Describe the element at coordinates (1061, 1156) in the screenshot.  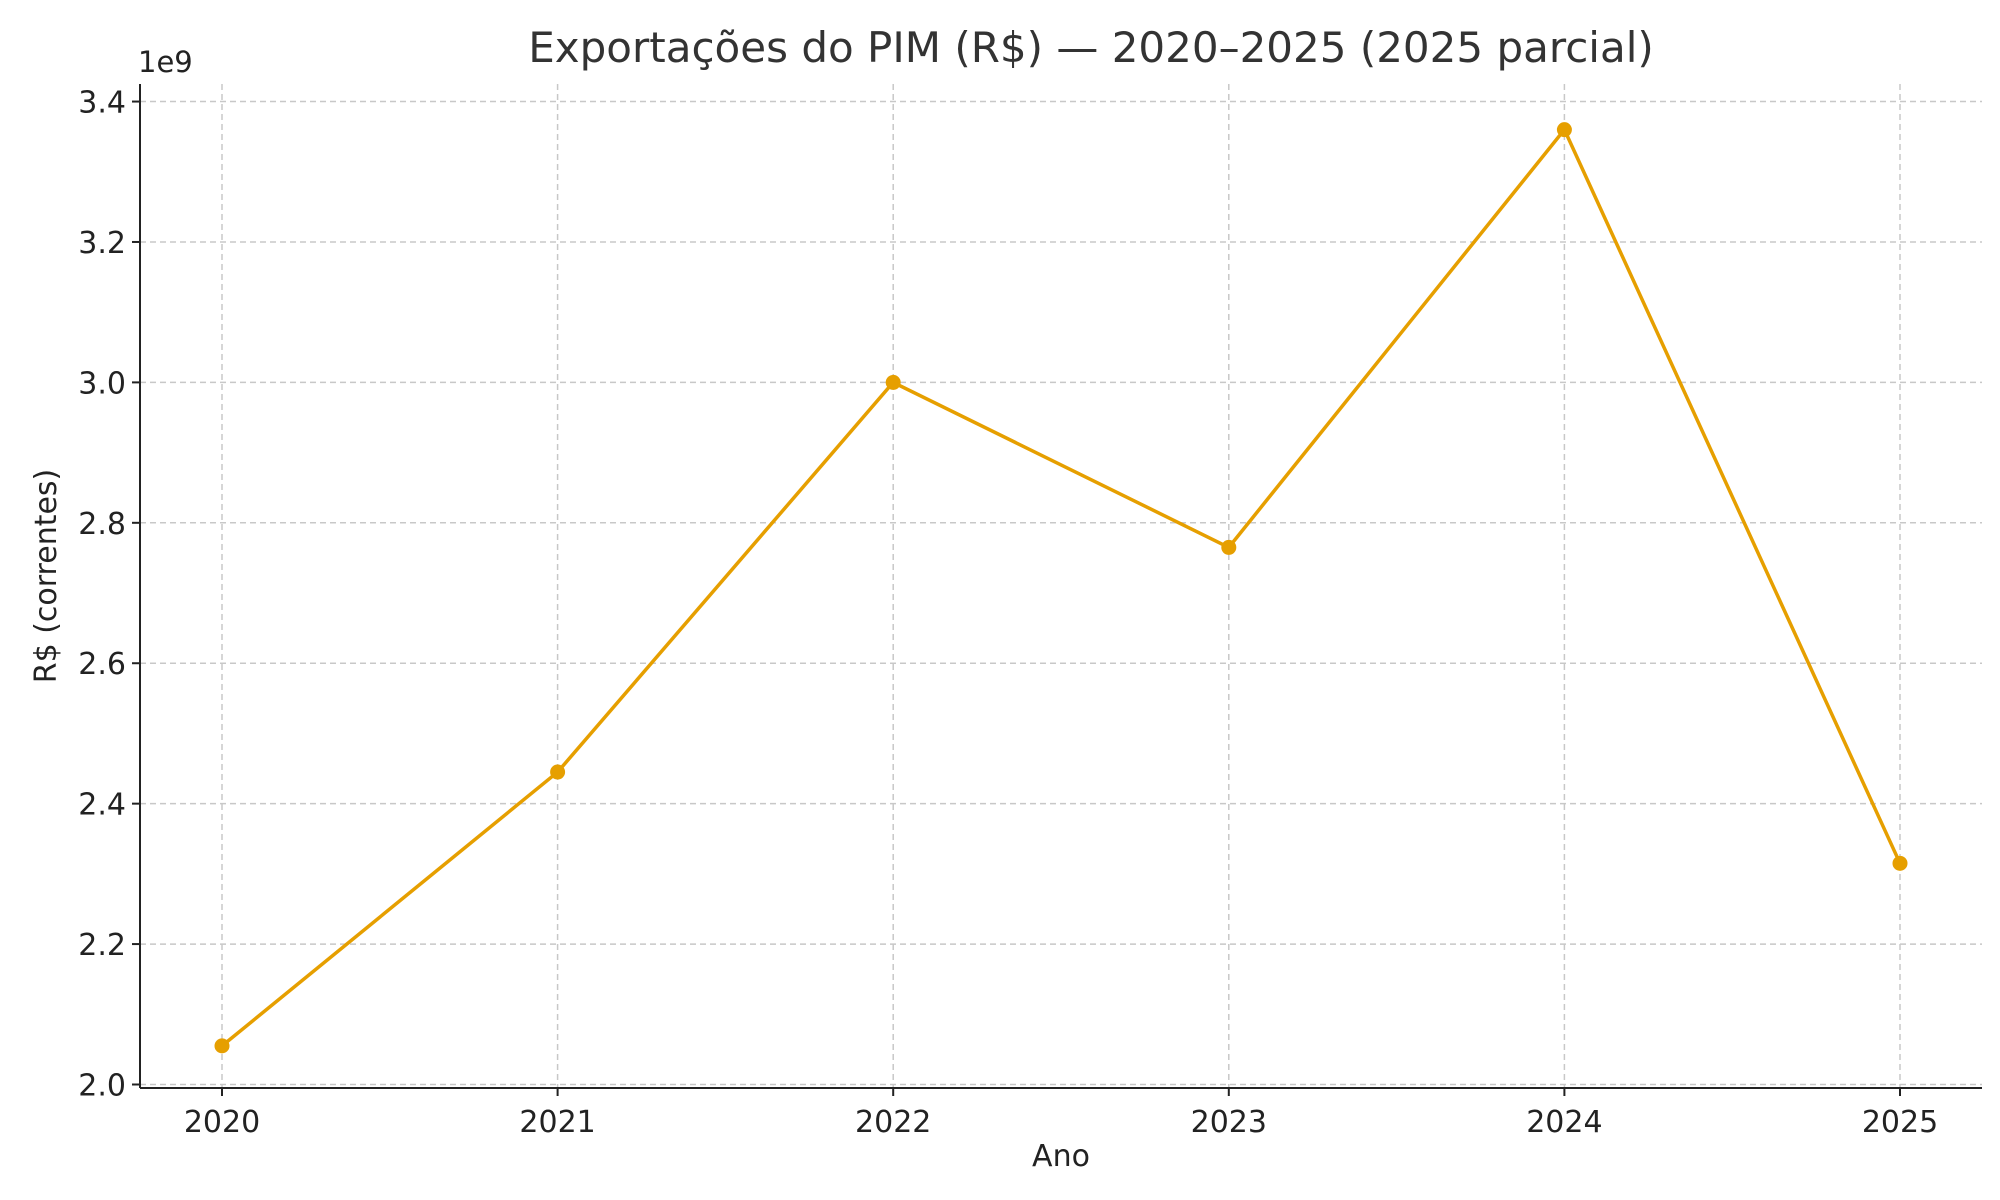
I see `x-axis-label: Ano` at that location.